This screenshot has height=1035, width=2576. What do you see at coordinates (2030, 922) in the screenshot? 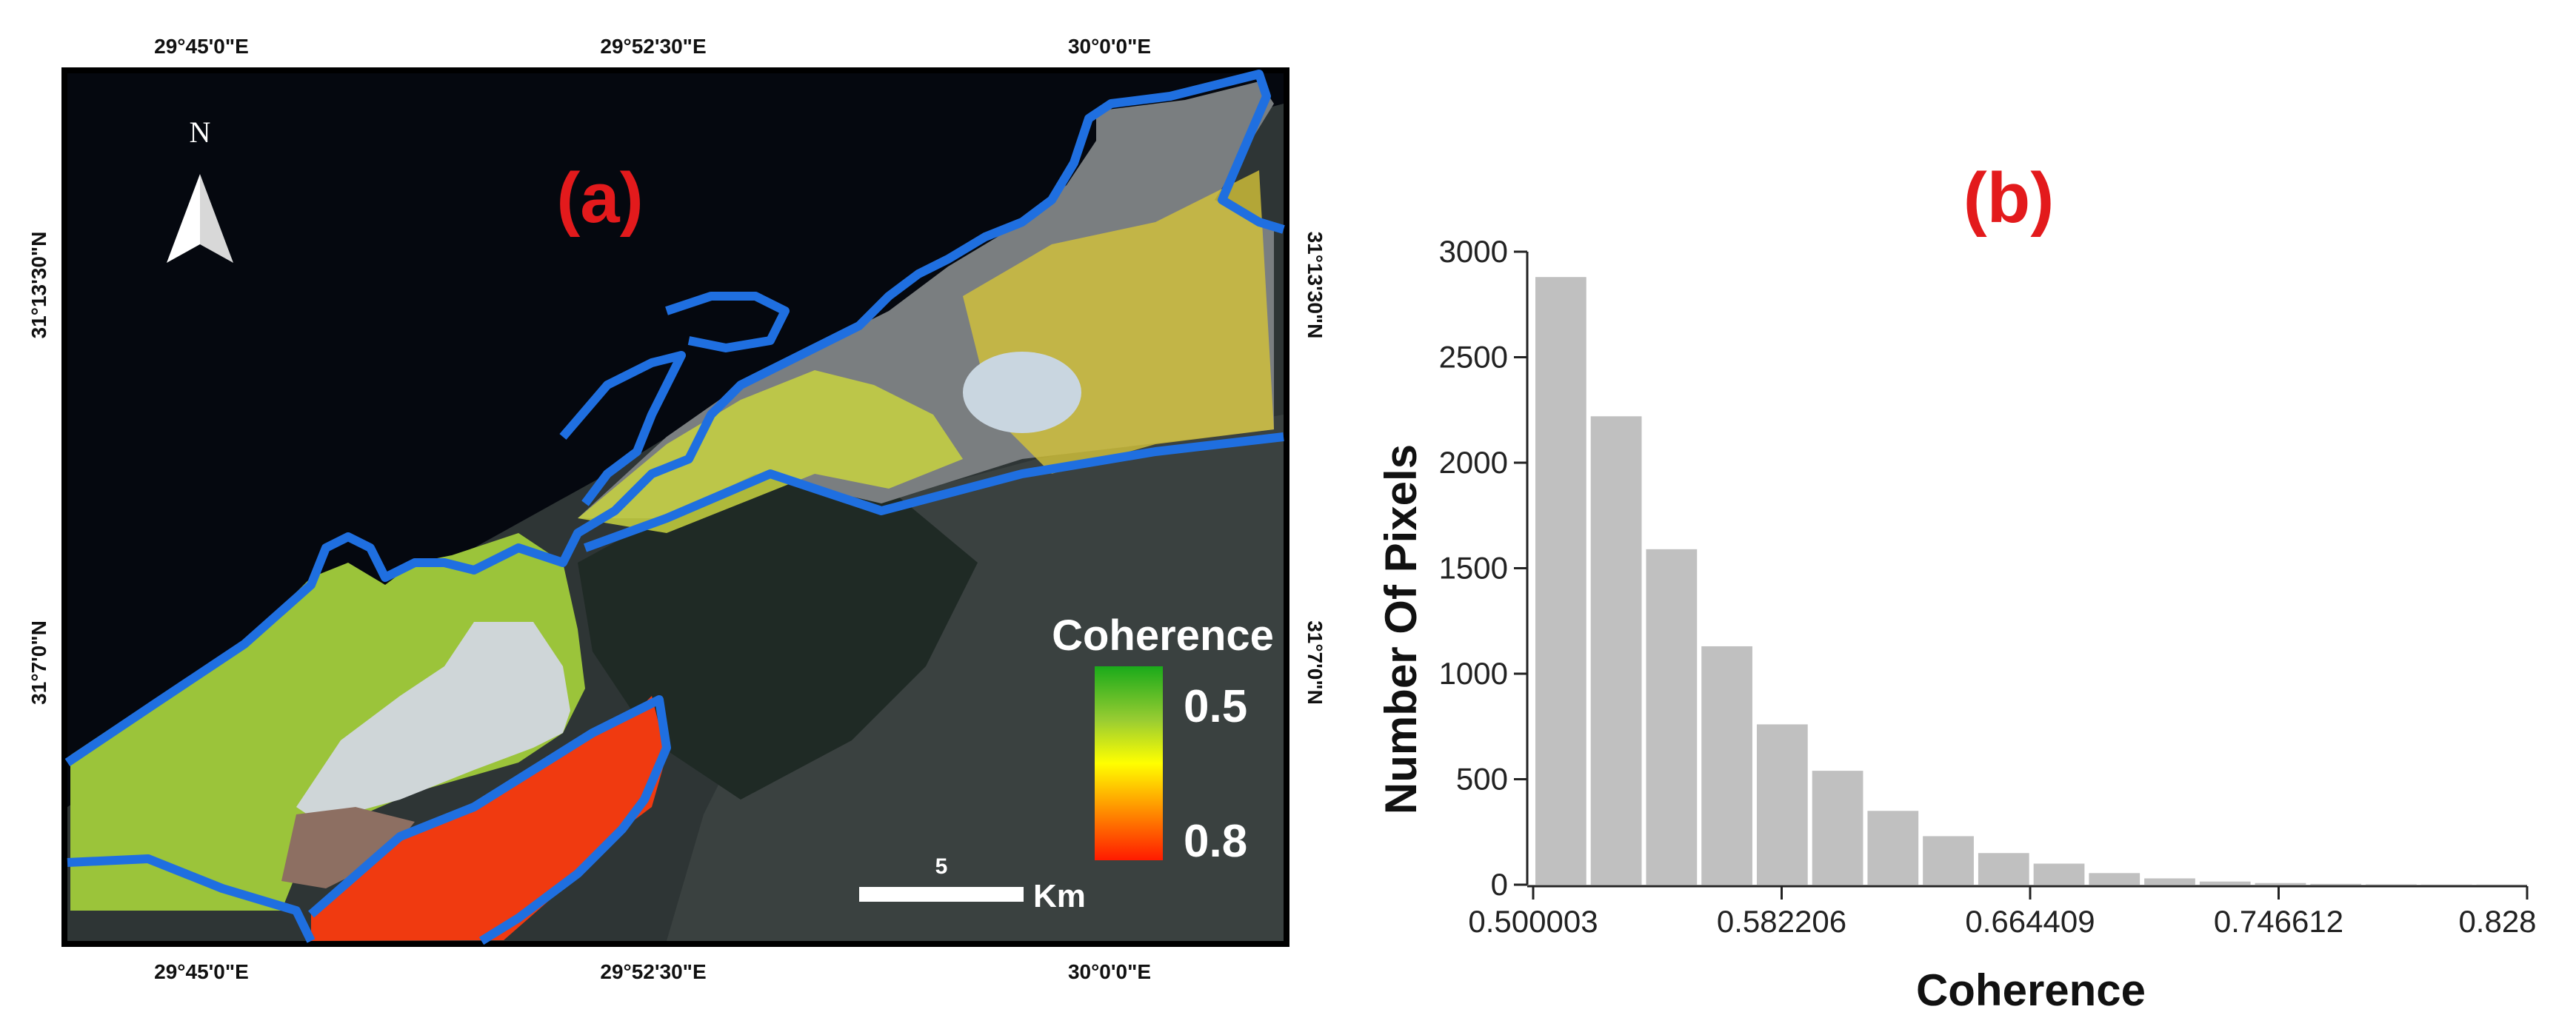
I see `x-tick-label: 0.664409` at bounding box center [2030, 922].